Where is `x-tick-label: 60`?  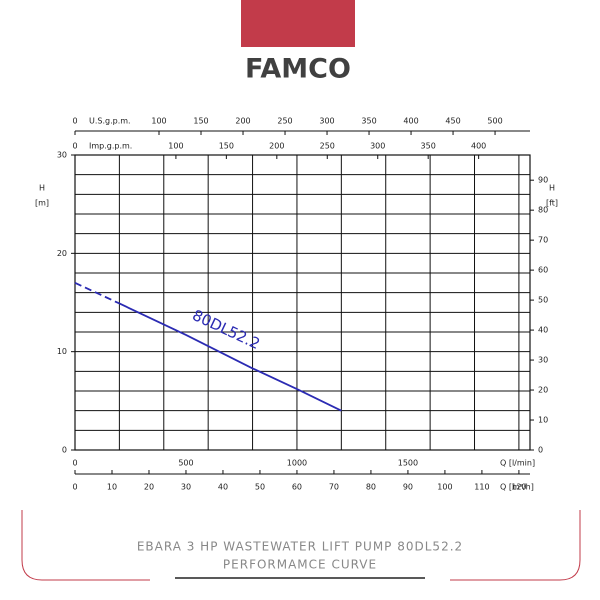 x-tick-label: 60 is located at coordinates (297, 487).